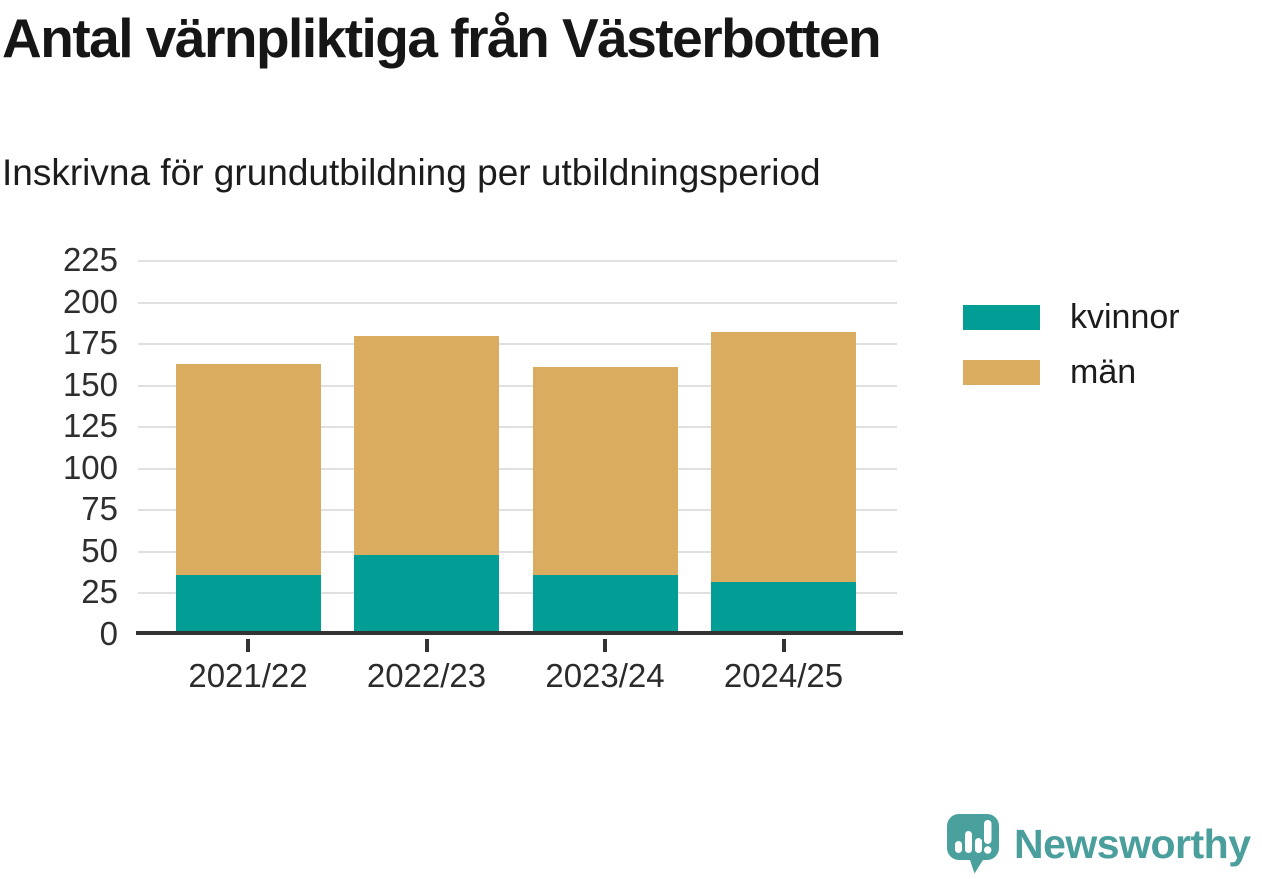  I want to click on legend-swatch-kvinnor, so click(1001, 317).